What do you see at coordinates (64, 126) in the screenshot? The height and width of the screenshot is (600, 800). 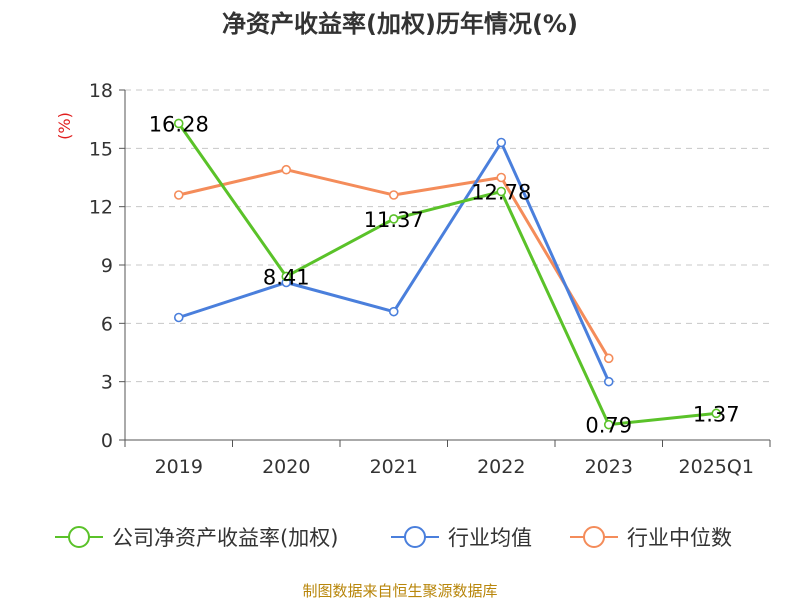 I see `y-axis-unit: (%)` at bounding box center [64, 126].